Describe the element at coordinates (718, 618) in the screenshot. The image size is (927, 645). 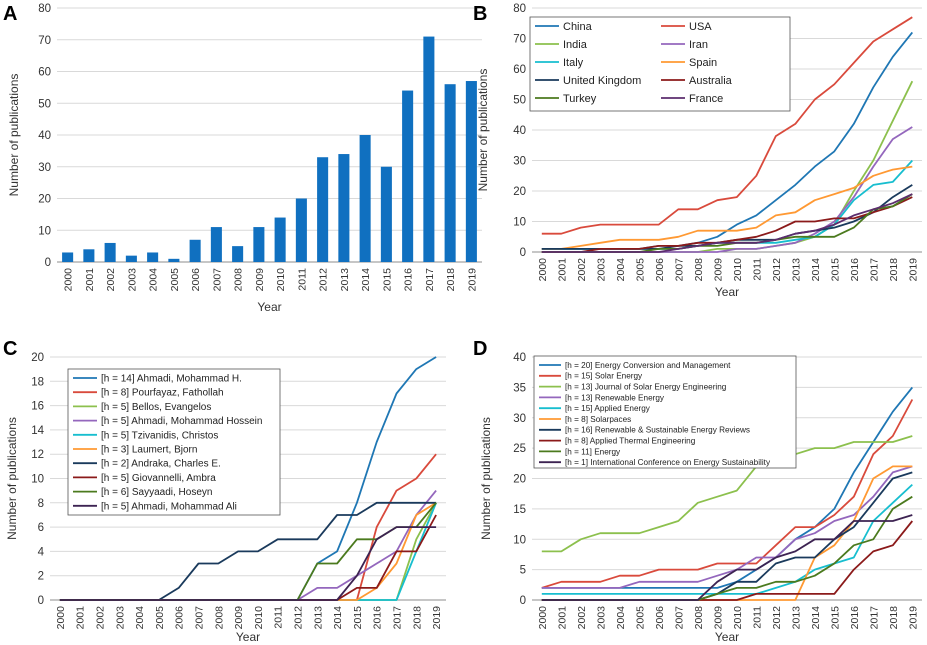
I see `x-tick-label: 2009` at that location.